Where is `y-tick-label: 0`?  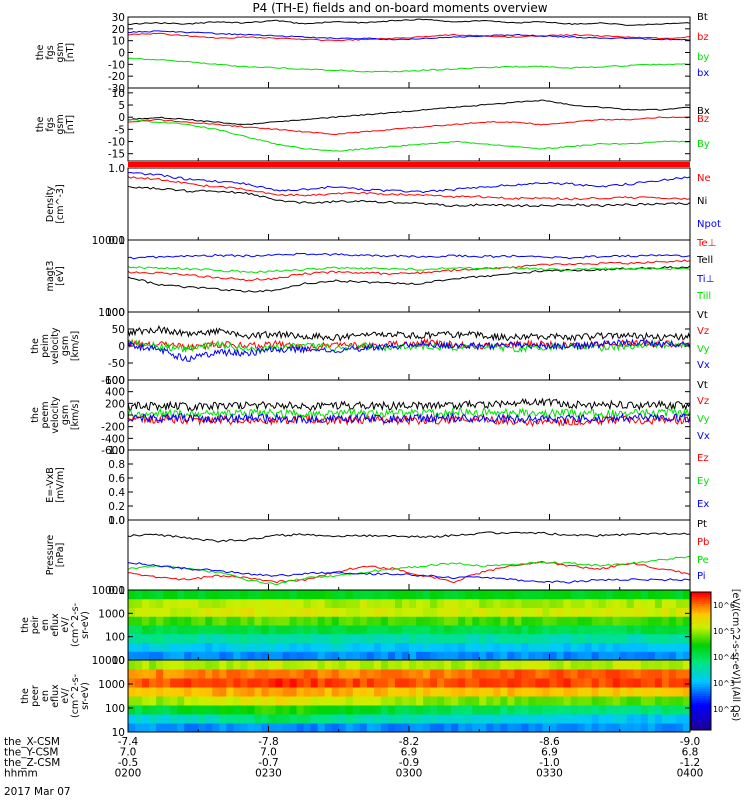 y-tick-label: 0 is located at coordinates (121, 118).